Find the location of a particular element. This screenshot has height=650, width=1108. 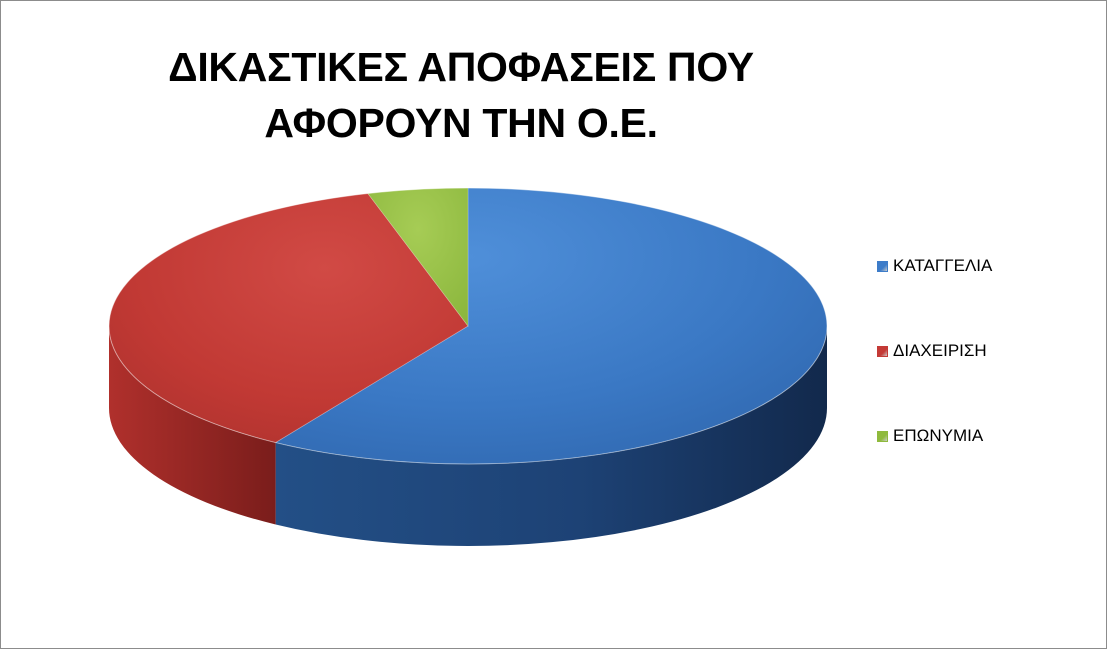

pie-side-diacheirisi is located at coordinates (192, 425).